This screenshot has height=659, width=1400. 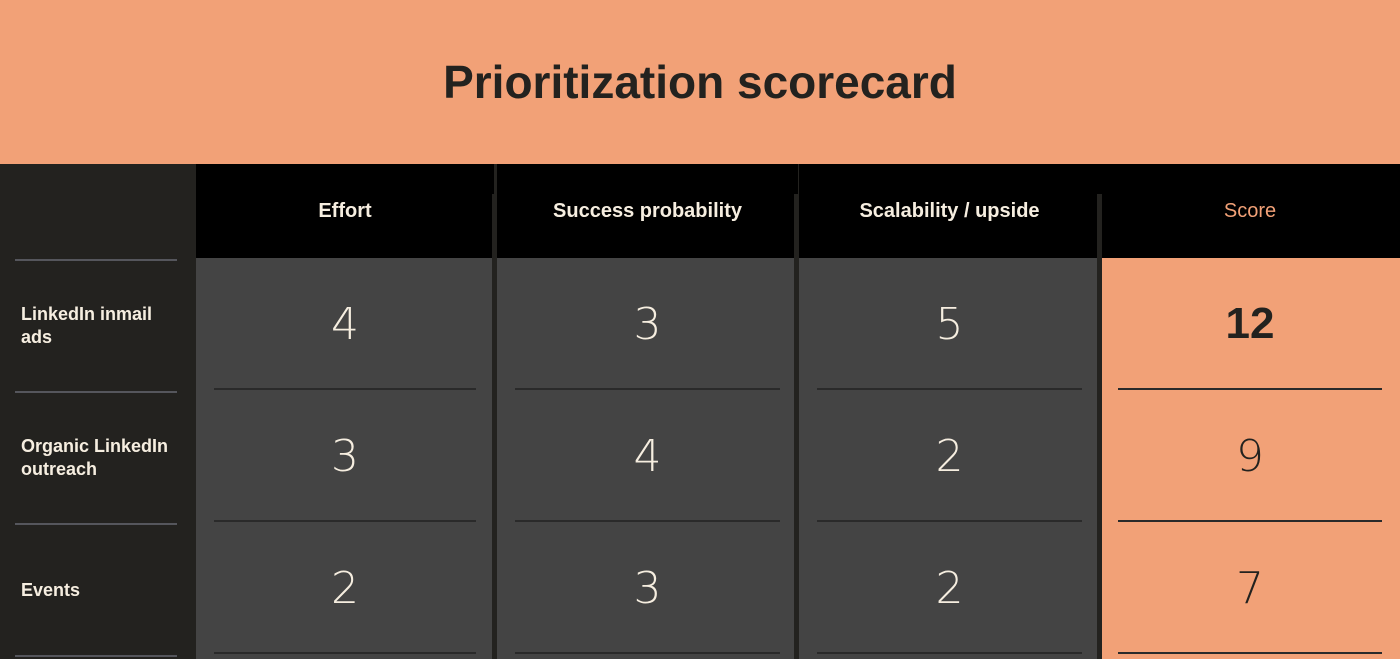 I want to click on score-cell: 12, so click(x=1250, y=324).